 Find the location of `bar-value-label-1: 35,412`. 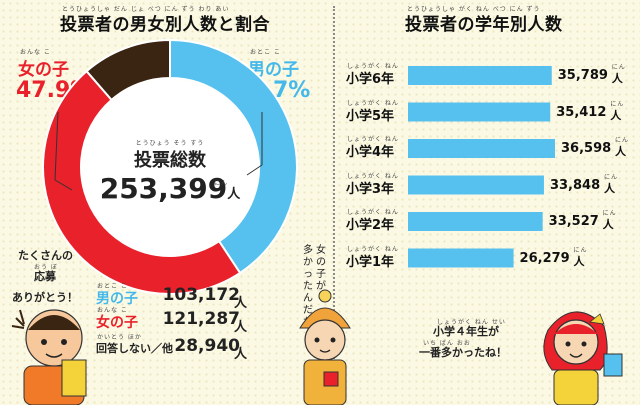

bar-value-label-1: 35,412 is located at coordinates (581, 112).